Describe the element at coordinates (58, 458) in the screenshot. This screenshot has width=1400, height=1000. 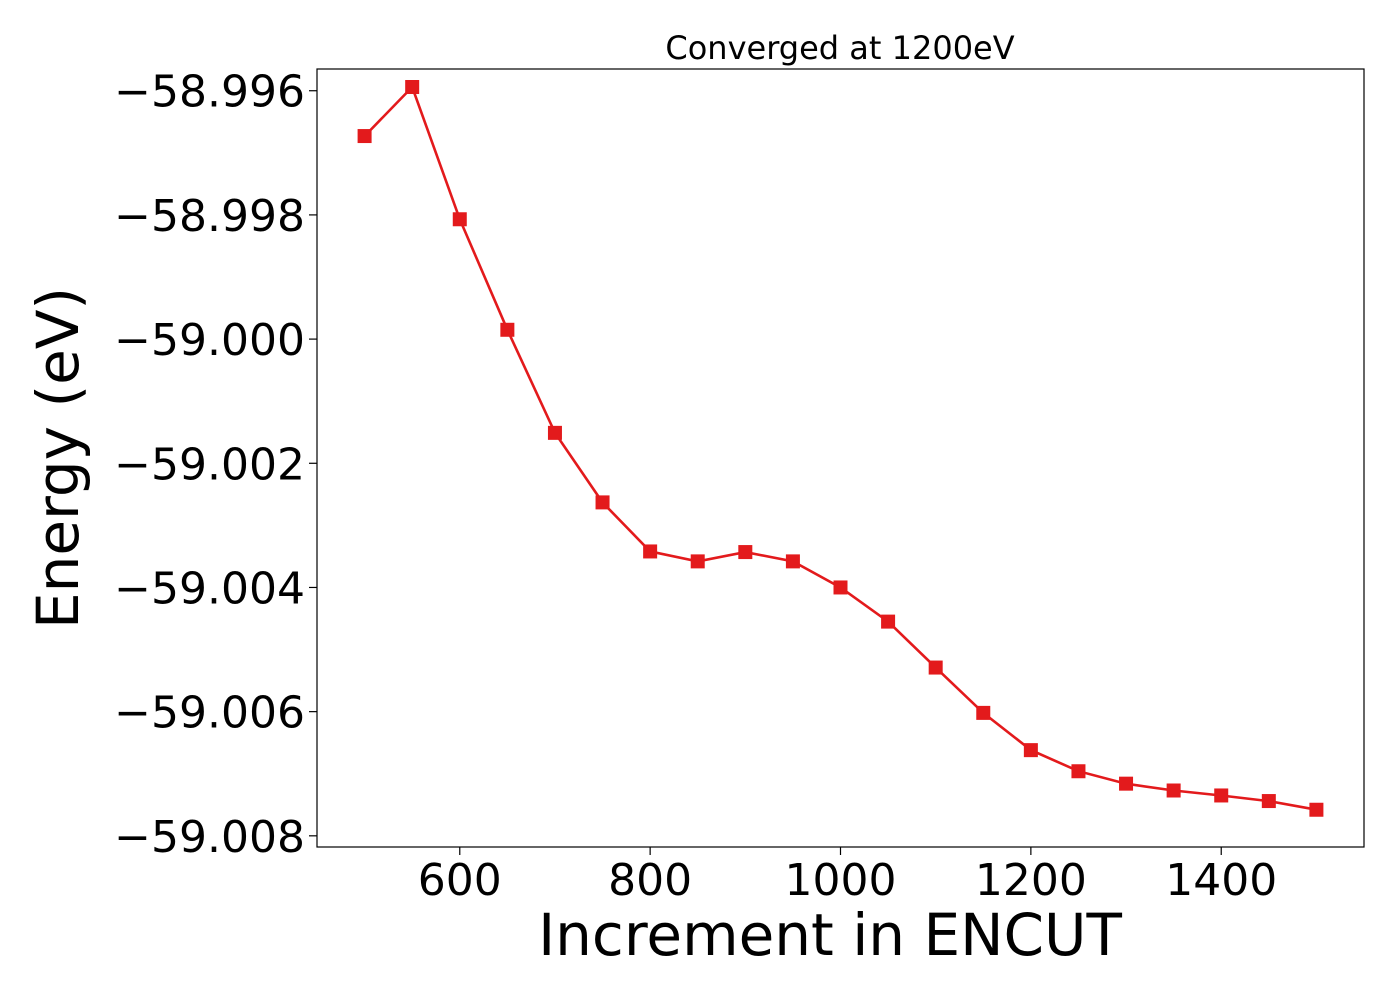
I see `y-axis-label: Energy (eV)` at that location.